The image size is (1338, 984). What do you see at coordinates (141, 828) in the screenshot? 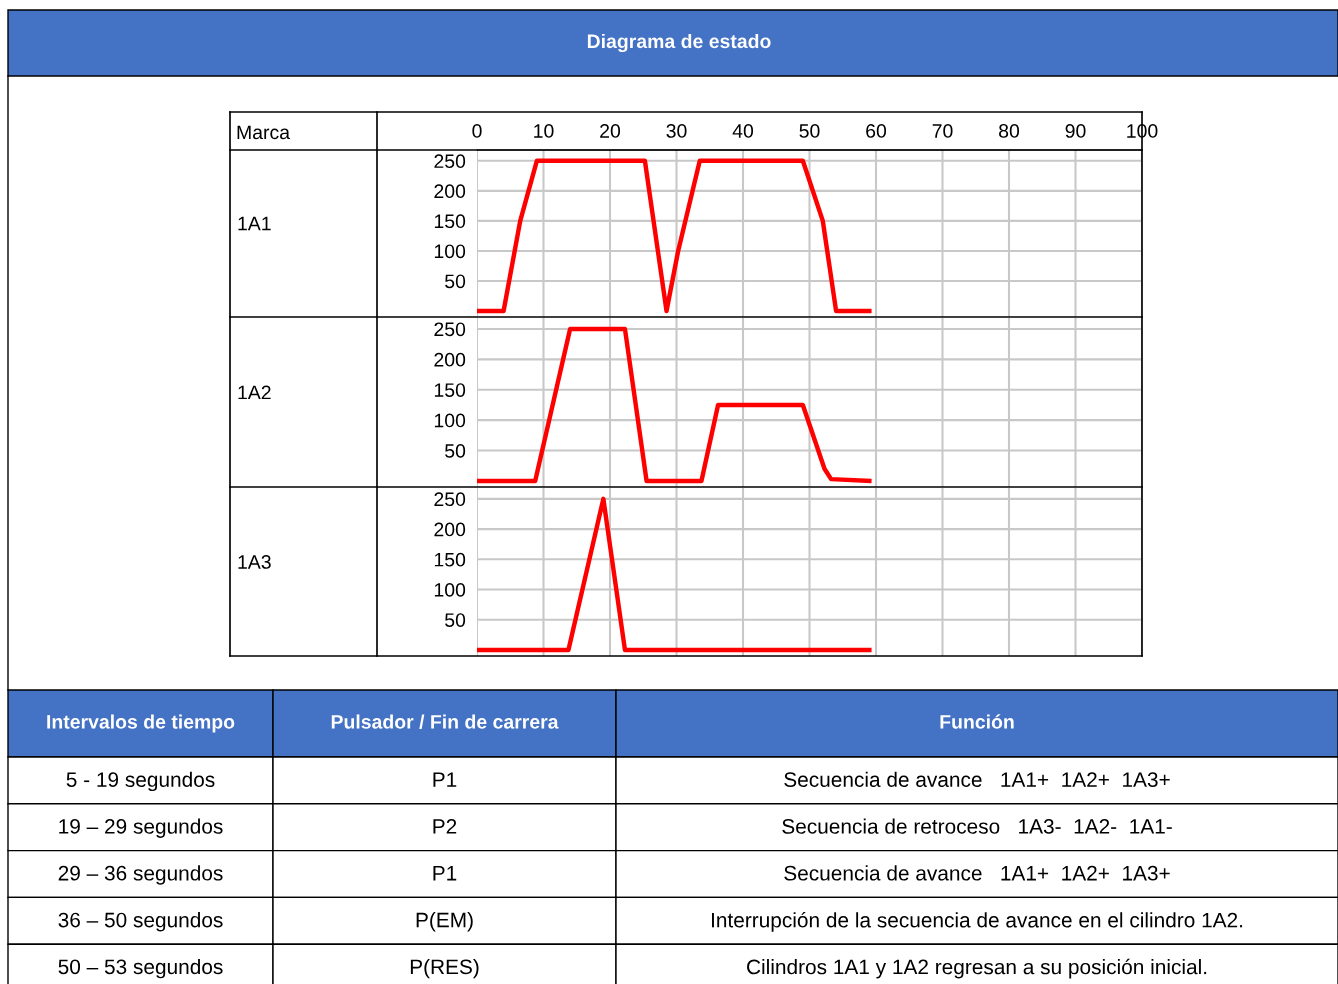
I see `text: 19 – 29 segundos` at bounding box center [141, 828].